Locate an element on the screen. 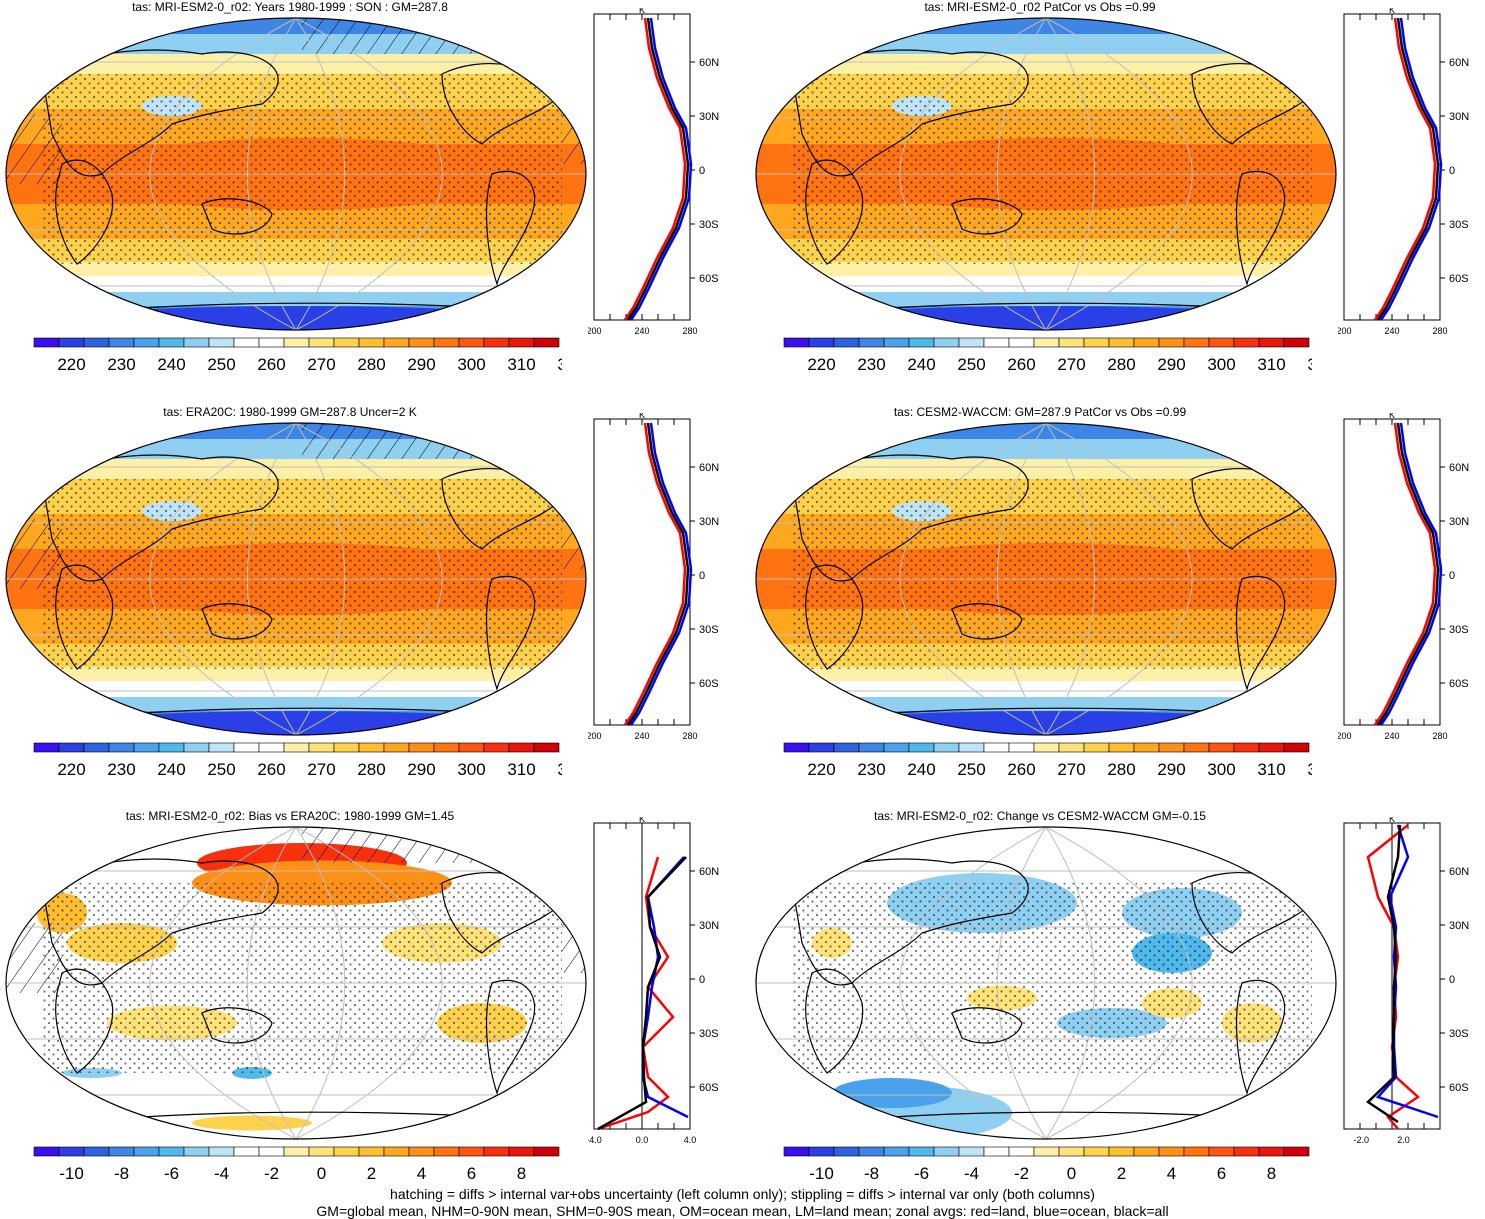  colorbar-label: 260 is located at coordinates (271, 364).